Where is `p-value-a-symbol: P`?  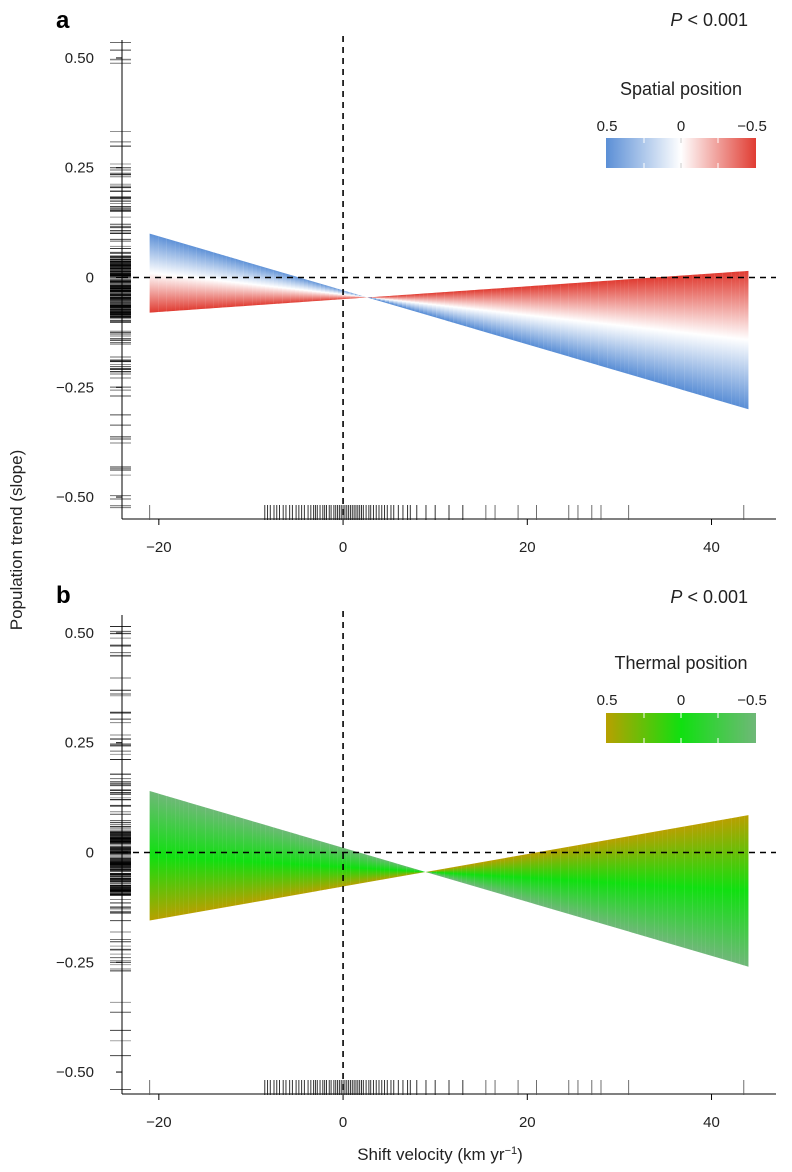 p-value-a-symbol: P is located at coordinates (676, 20).